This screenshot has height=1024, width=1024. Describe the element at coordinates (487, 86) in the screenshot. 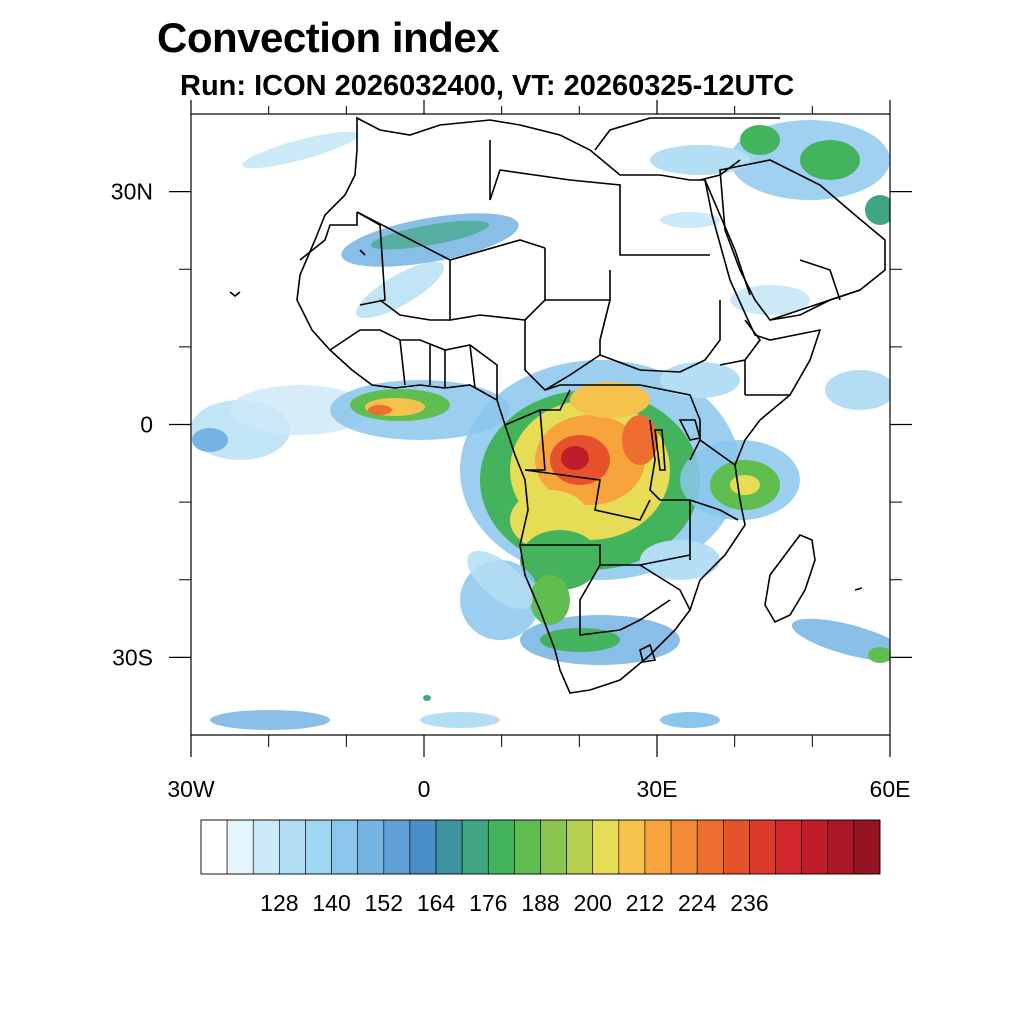

I see `map-subtitle: Run: ICON 2026032400, VT: 20260325-12UTC` at that location.